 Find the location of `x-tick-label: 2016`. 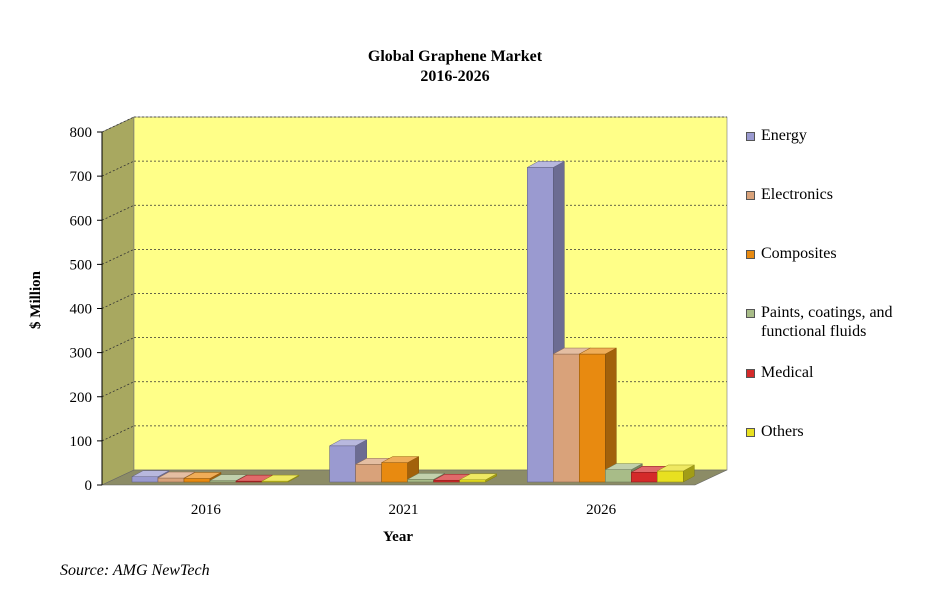

x-tick-label: 2016 is located at coordinates (206, 510).